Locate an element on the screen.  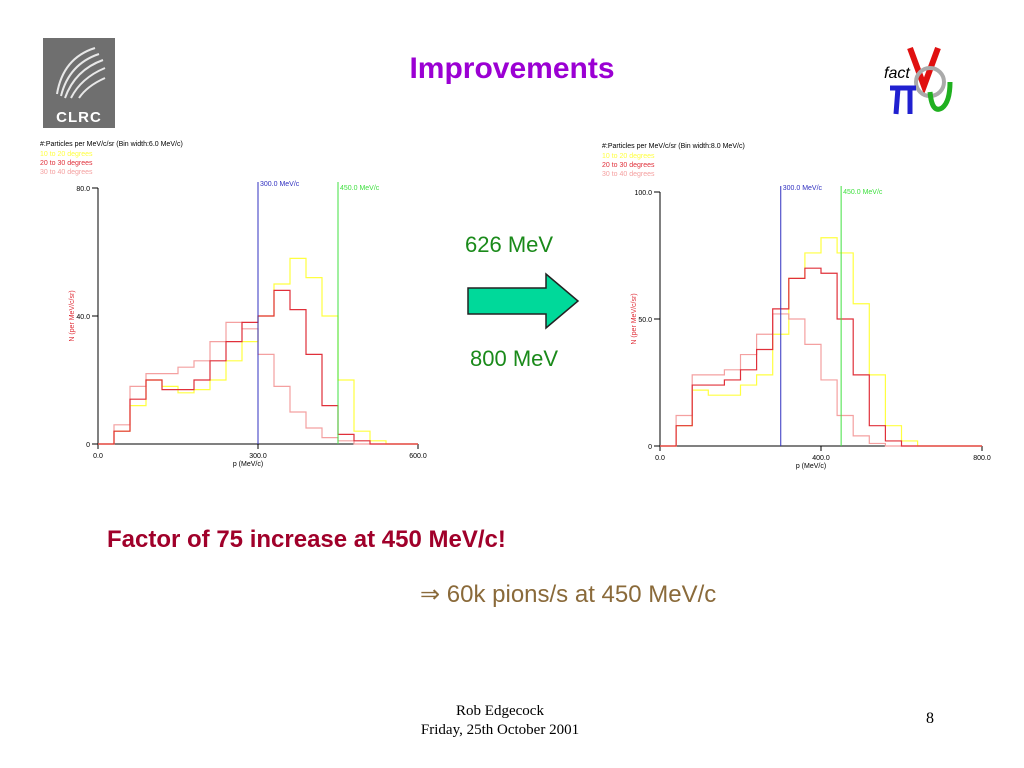
y-tick-label: 100.0 is located at coordinates (643, 193).